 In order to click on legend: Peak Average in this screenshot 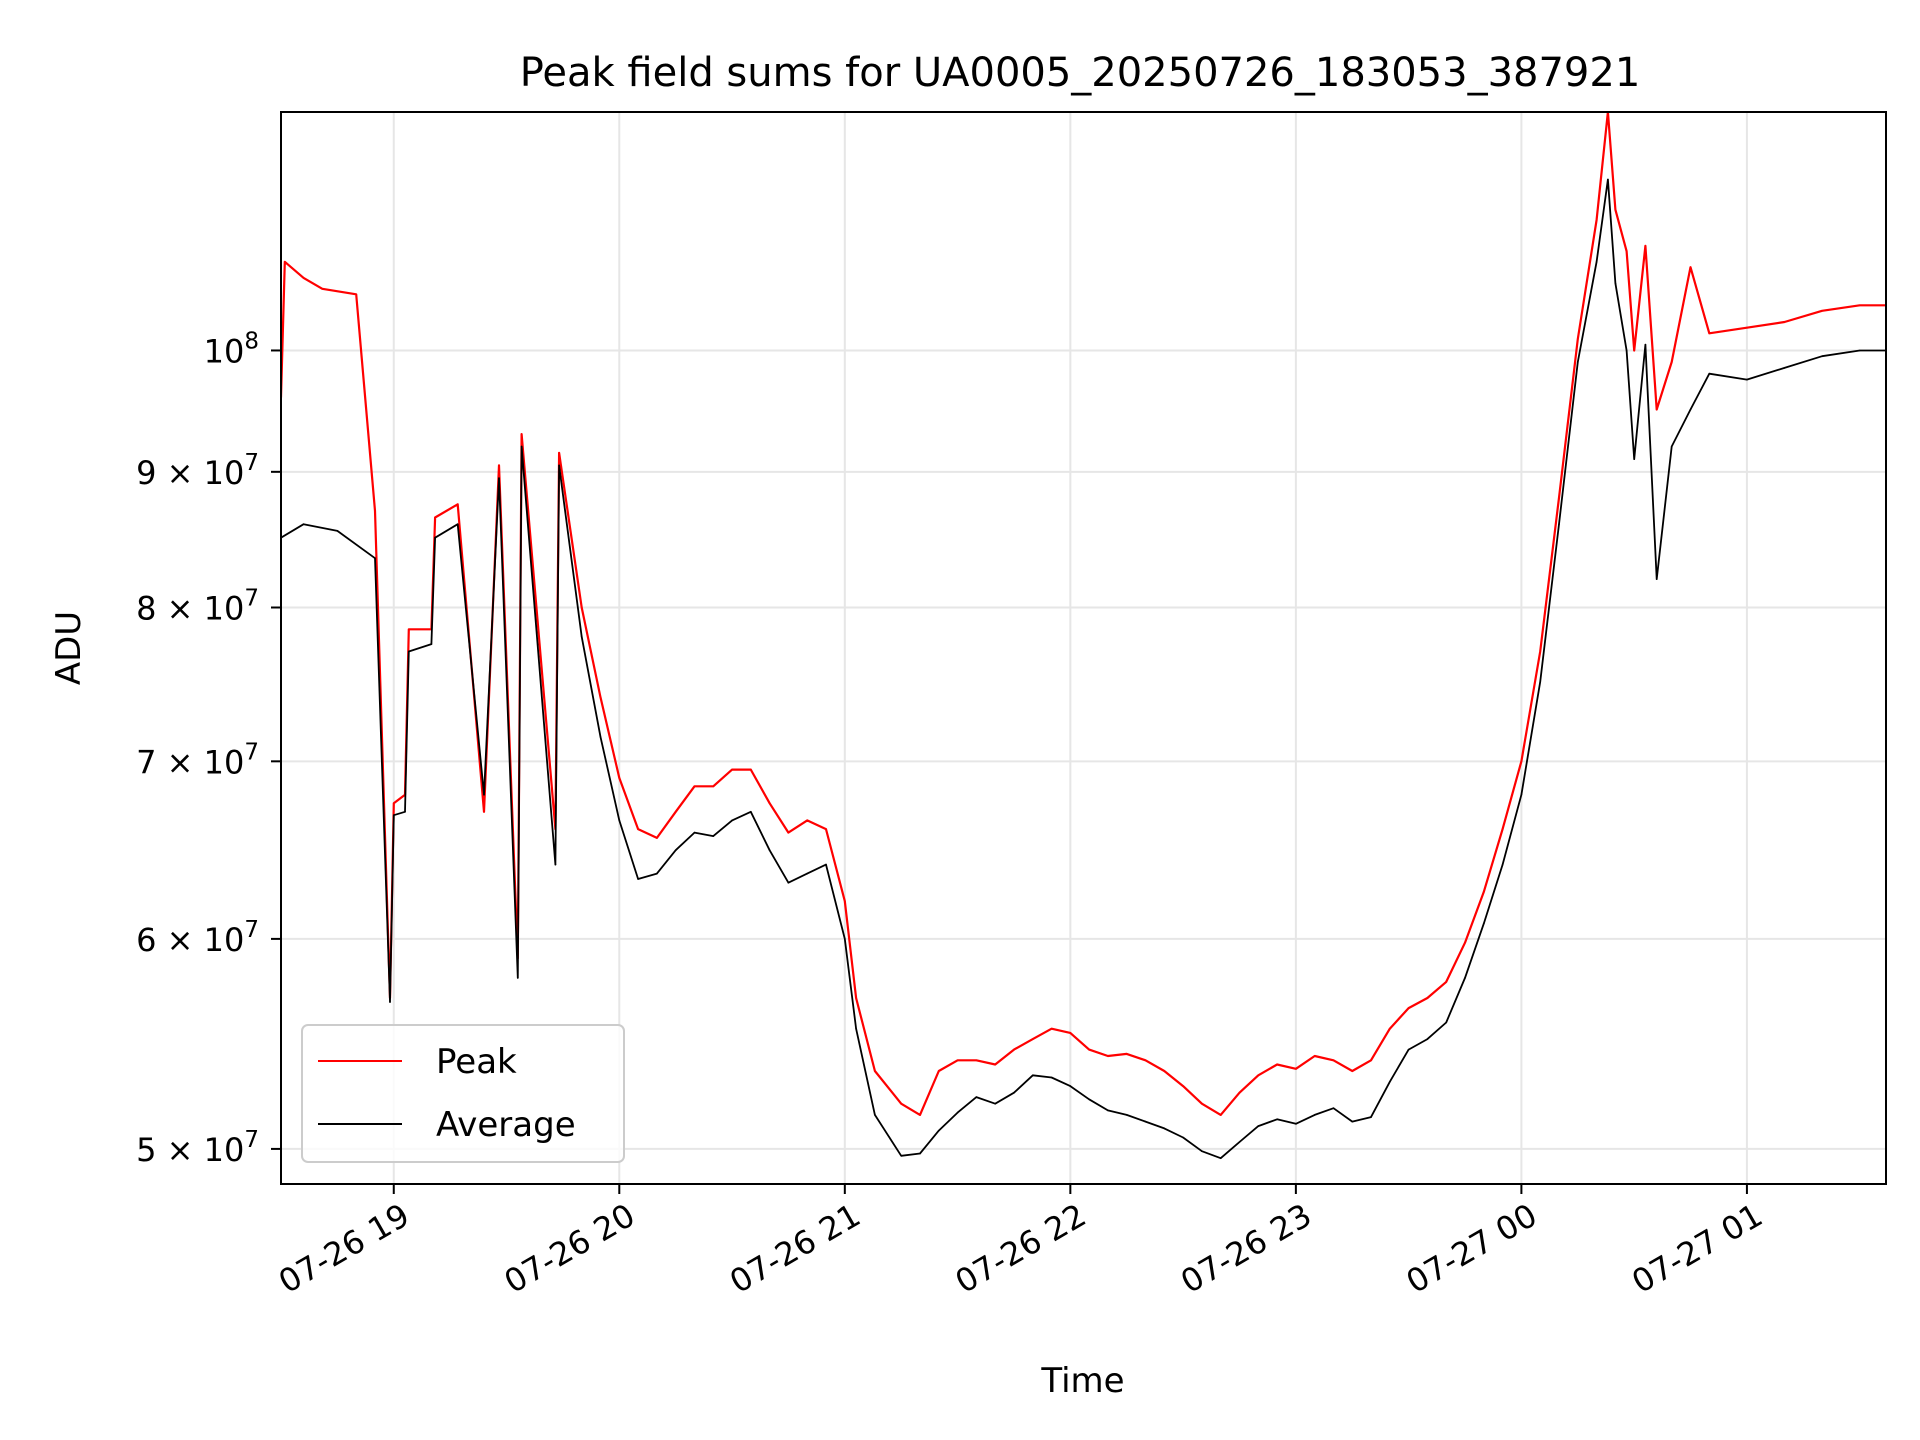, I will do `click(463, 1093)`.